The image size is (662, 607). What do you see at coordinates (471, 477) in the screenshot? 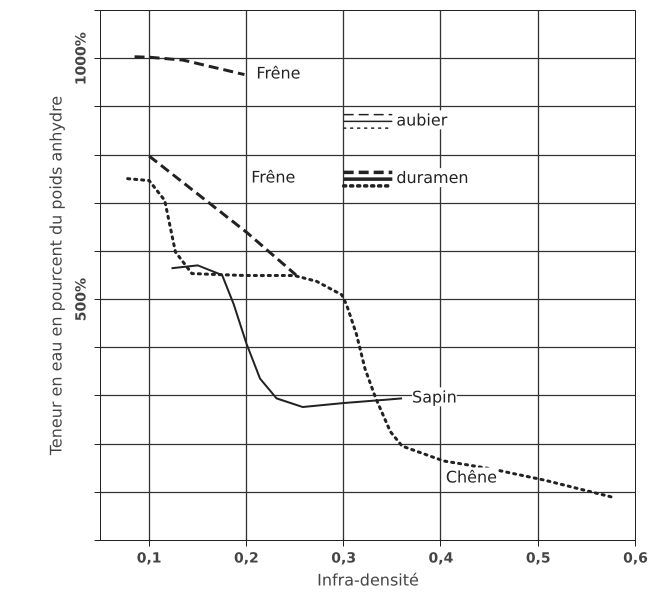
I see `annotation: Chêne` at bounding box center [471, 477].